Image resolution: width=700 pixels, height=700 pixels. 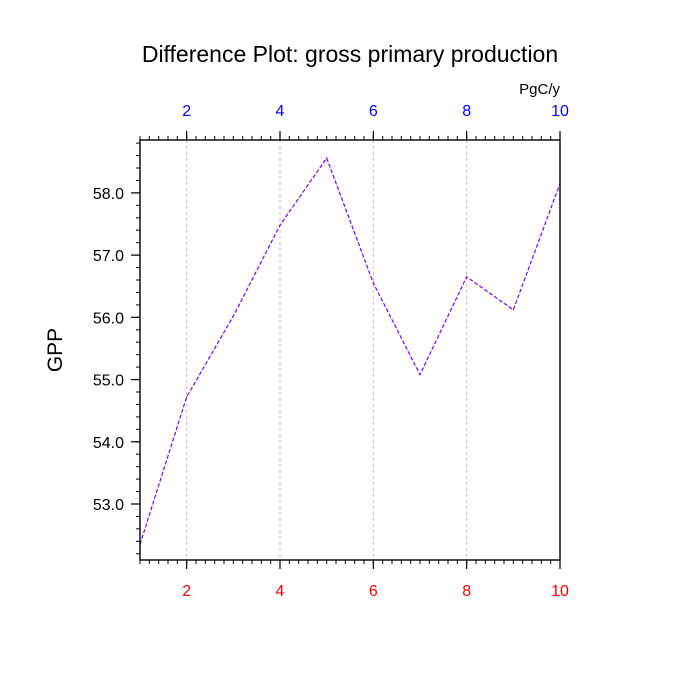 What do you see at coordinates (55, 350) in the screenshot?
I see `y-axis-label: GPP` at bounding box center [55, 350].